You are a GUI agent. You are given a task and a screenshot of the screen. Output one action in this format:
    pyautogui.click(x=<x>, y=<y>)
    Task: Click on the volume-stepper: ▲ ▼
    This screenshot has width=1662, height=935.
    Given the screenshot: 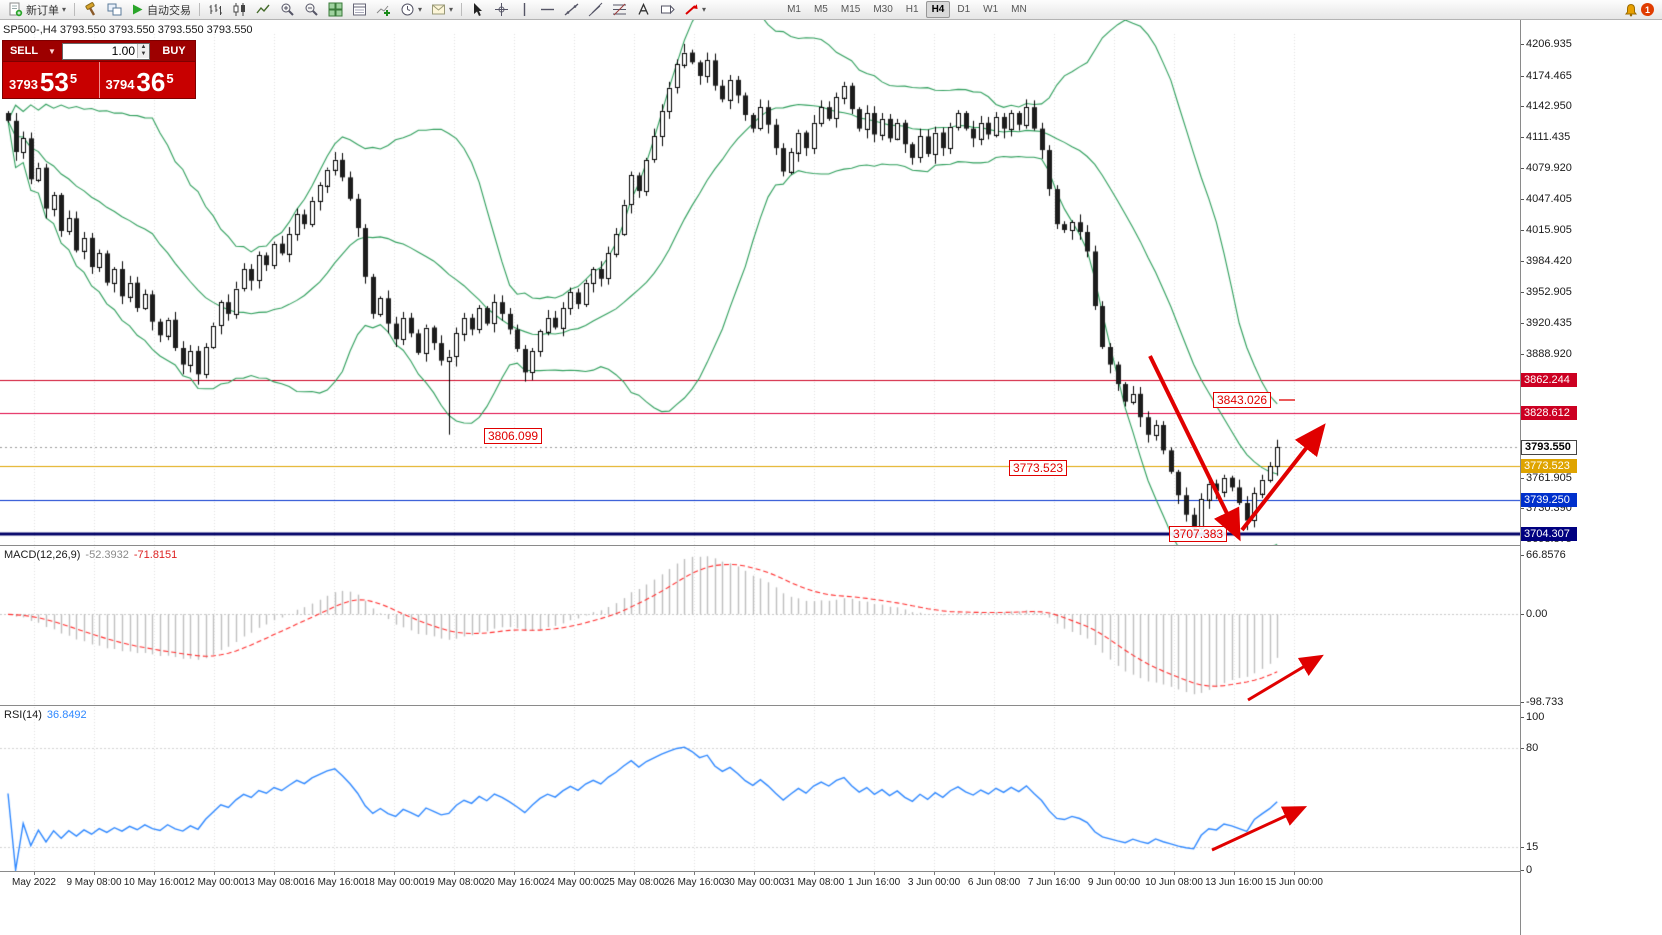 What is the action you would take?
    pyautogui.click(x=143, y=51)
    